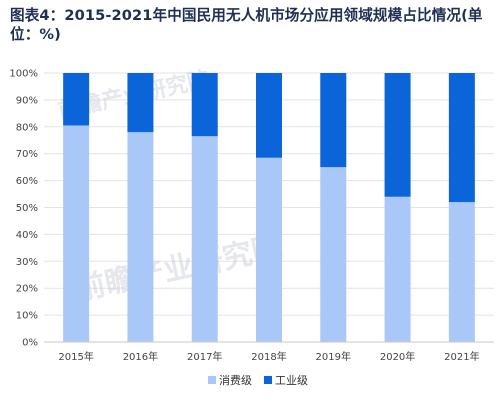  What do you see at coordinates (246, 25) in the screenshot?
I see `chart-title: 图表4：2015-2021年中国民用无人机市场分应用领域规模占比情况(单位：%)` at bounding box center [246, 25].